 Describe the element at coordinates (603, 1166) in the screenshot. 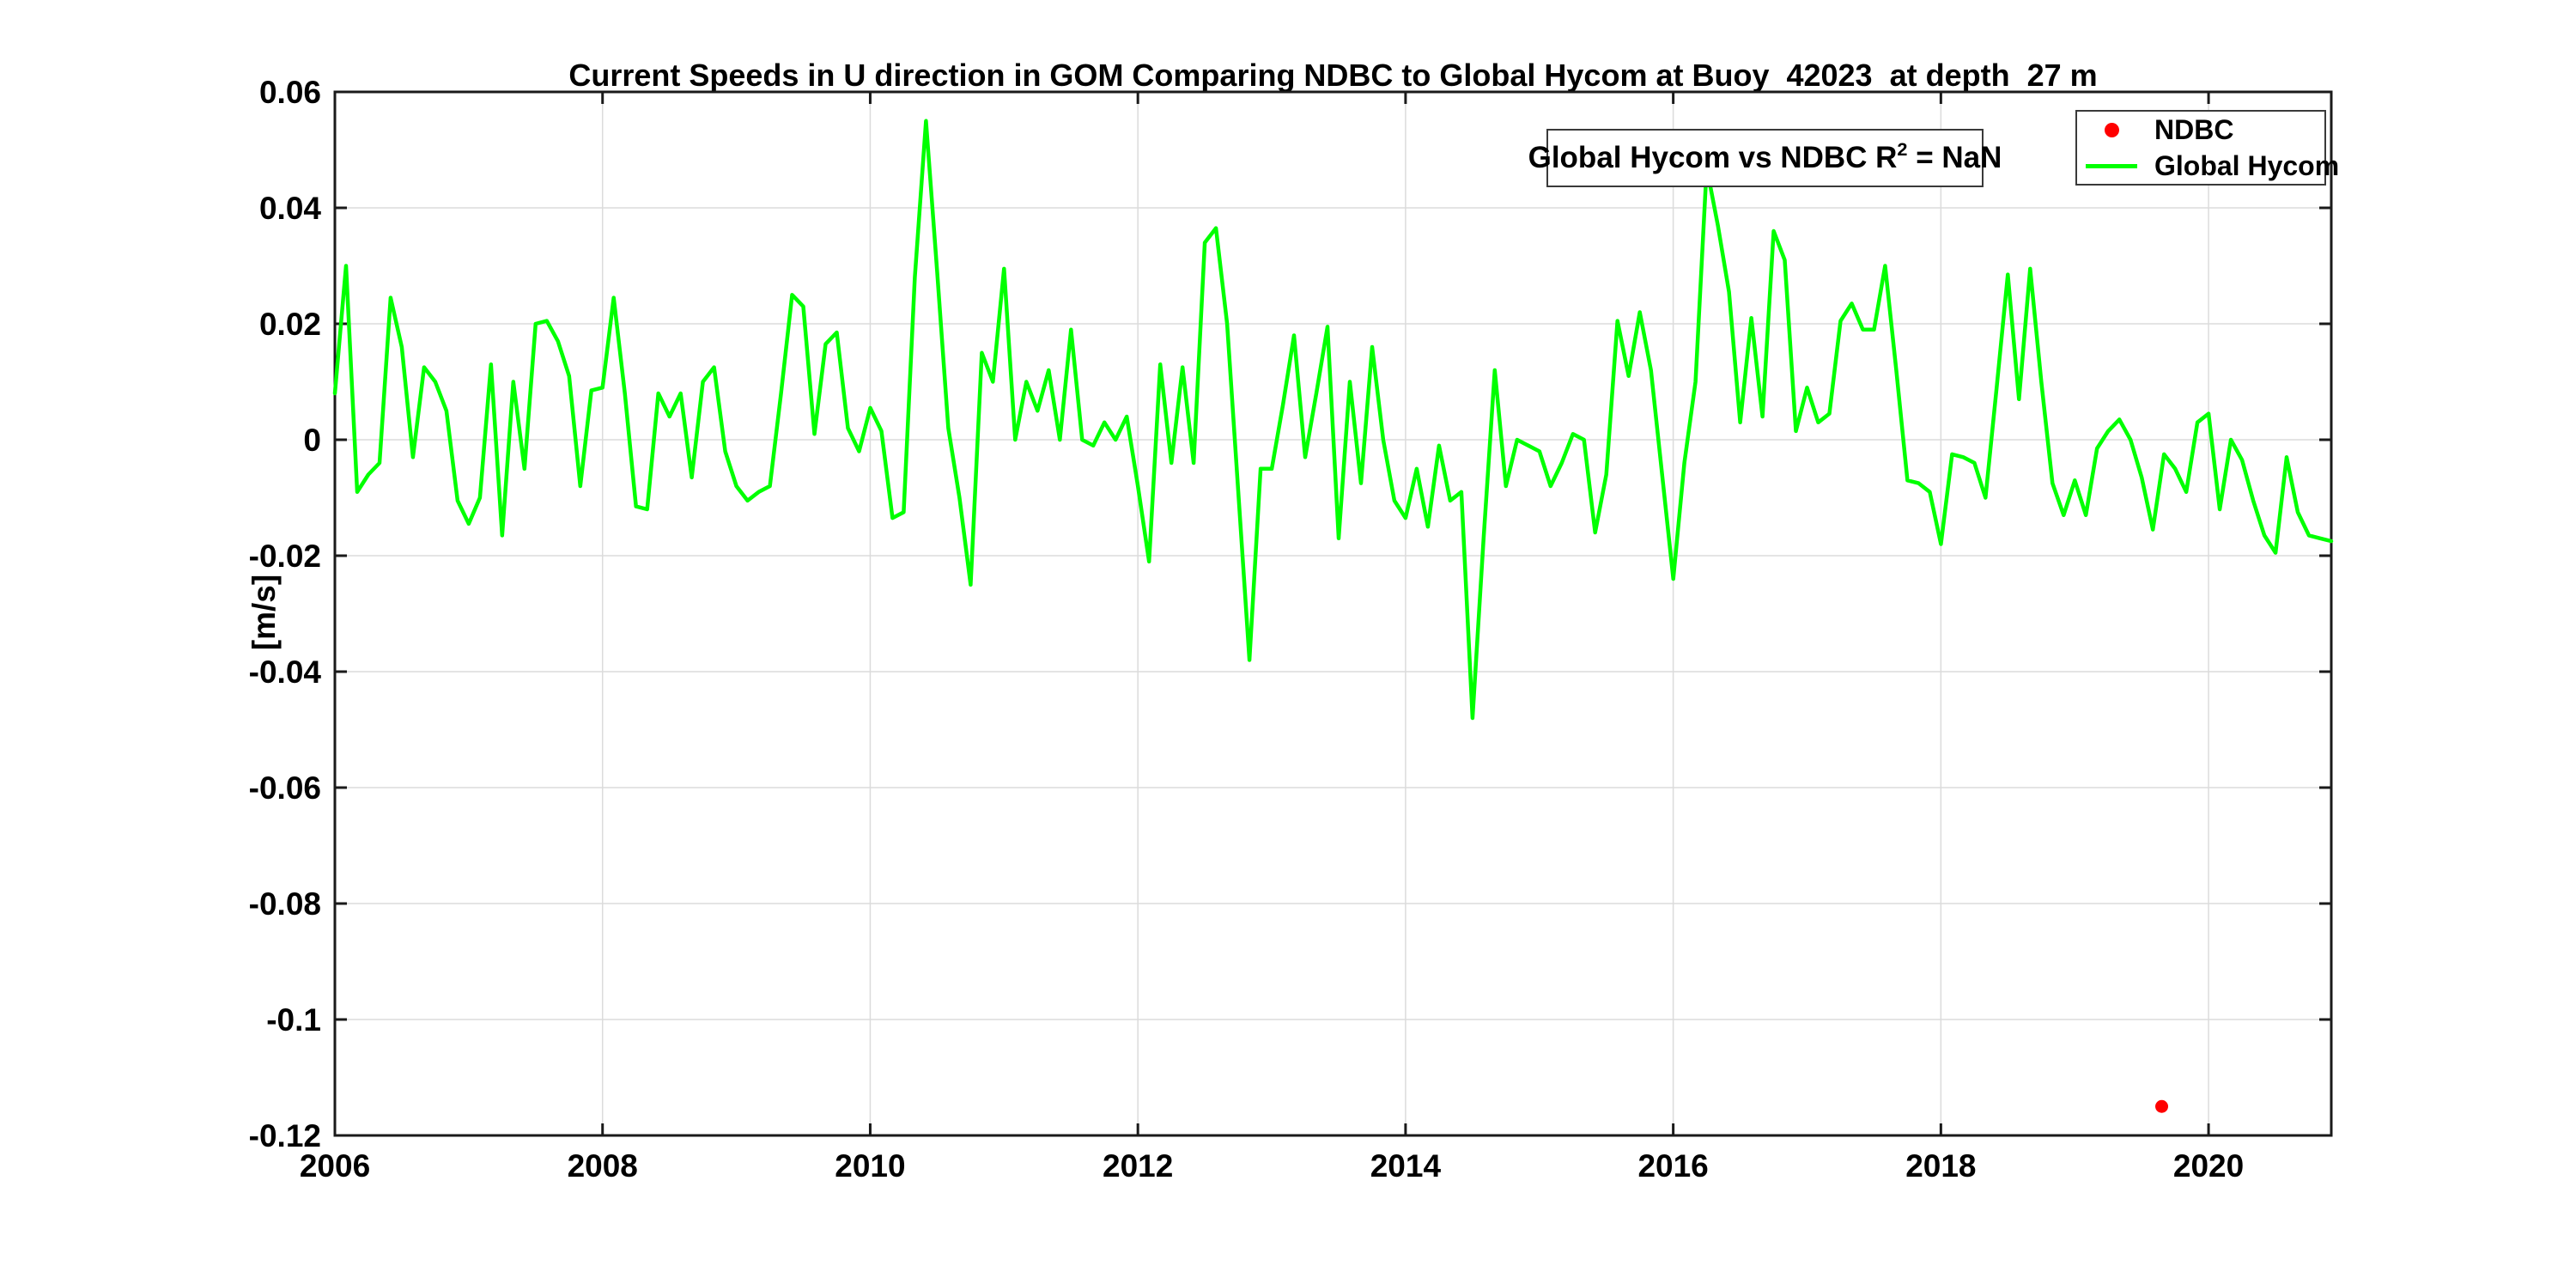

I see `x-tick-label: 2008` at that location.